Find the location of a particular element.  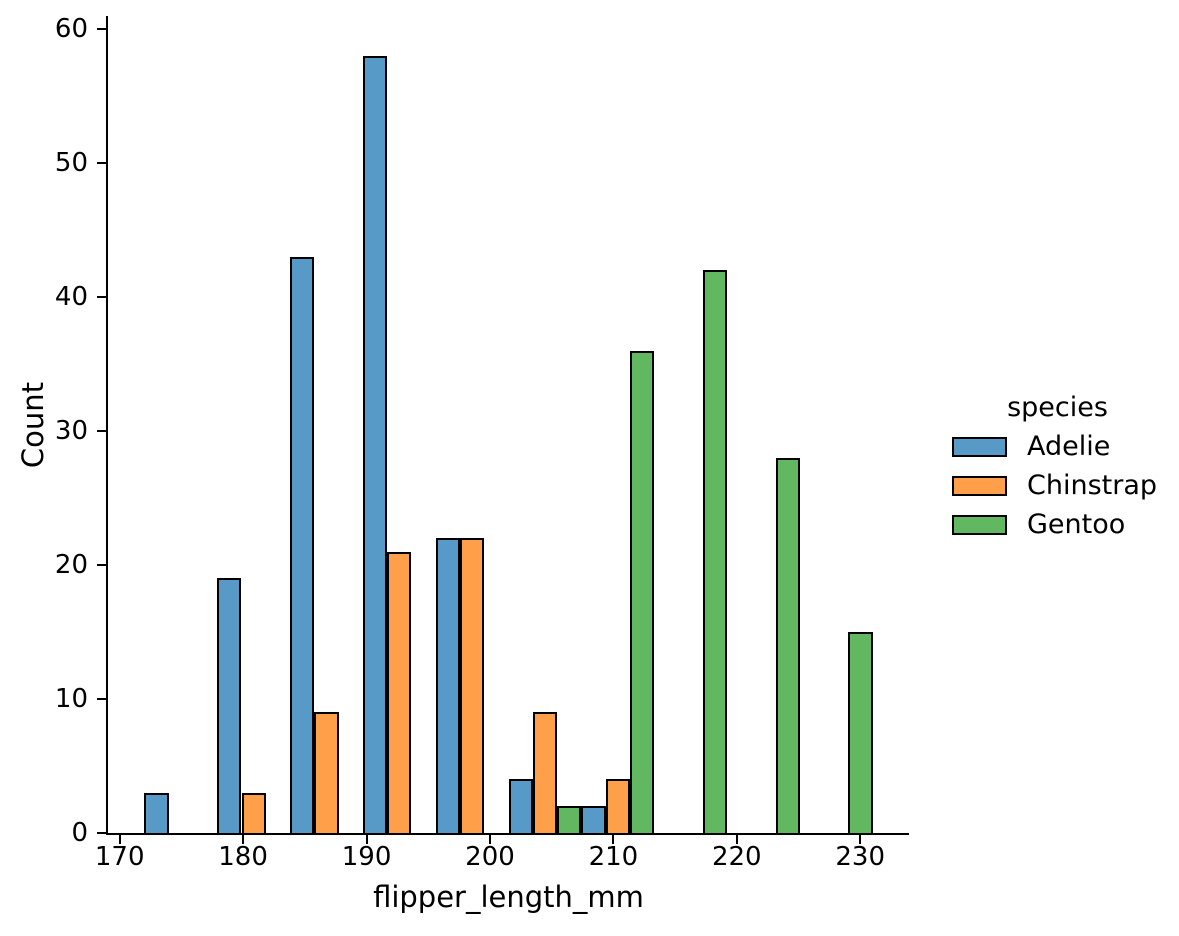

x-tick-label-230: 230 is located at coordinates (860, 857).